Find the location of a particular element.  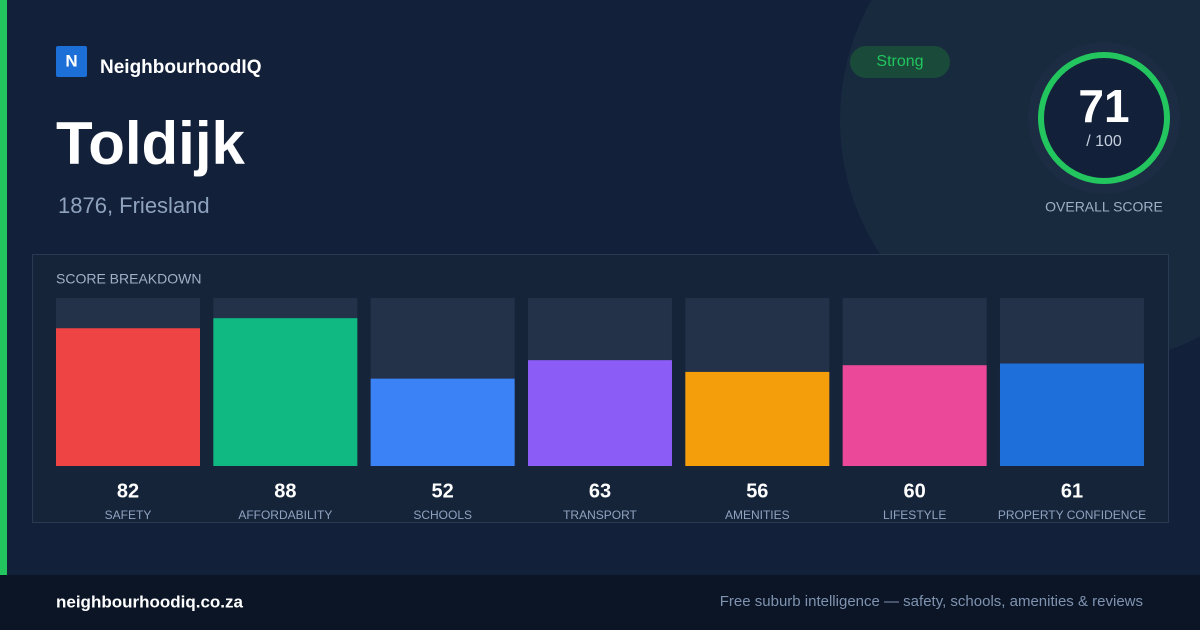

bar-value: 61 is located at coordinates (1072, 491).